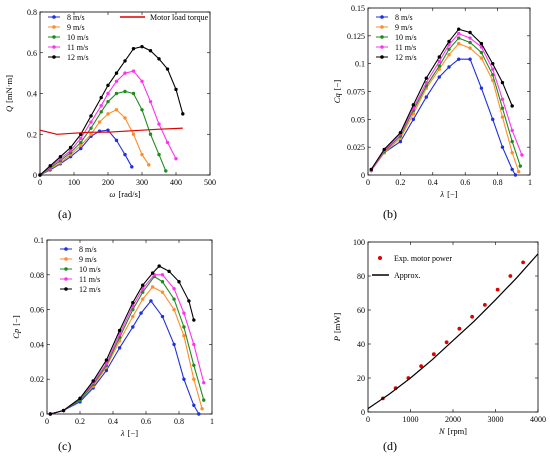  What do you see at coordinates (452, 431) in the screenshot?
I see `x-axis-label: N [rpm]` at bounding box center [452, 431].